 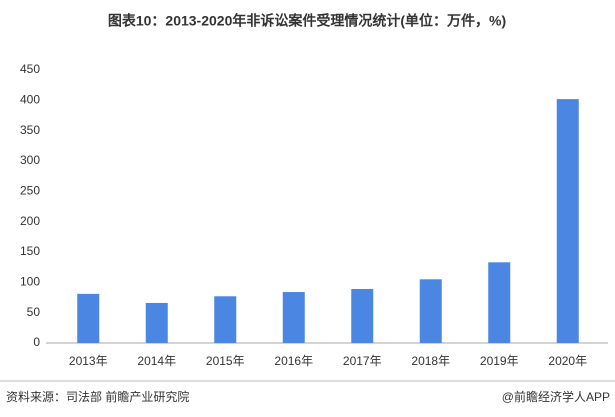 What do you see at coordinates (556, 396) in the screenshot?
I see `credit: @前瞻经济学人APP` at bounding box center [556, 396].